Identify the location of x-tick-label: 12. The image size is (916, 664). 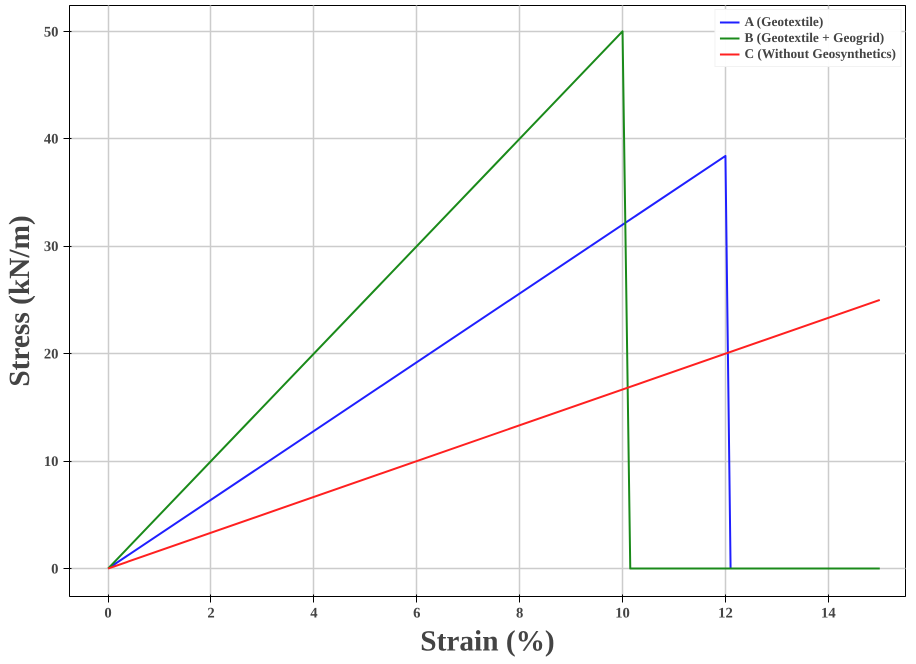
(725, 614).